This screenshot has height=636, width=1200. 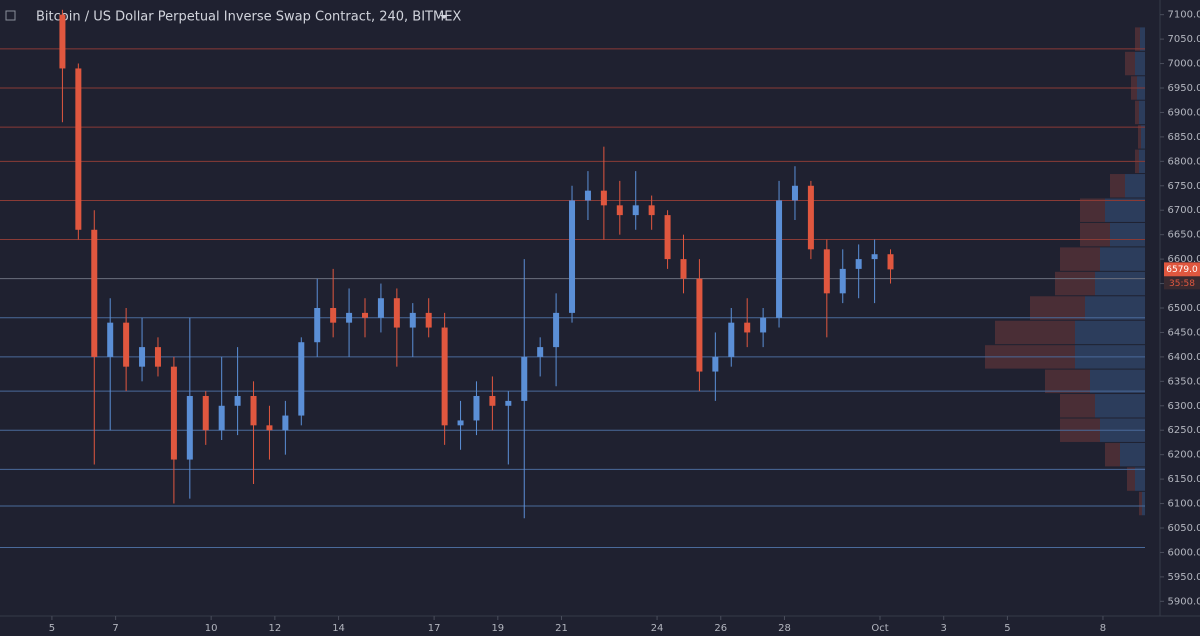 I want to click on y-tick-label: 6850.0, so click(x=1184, y=137).